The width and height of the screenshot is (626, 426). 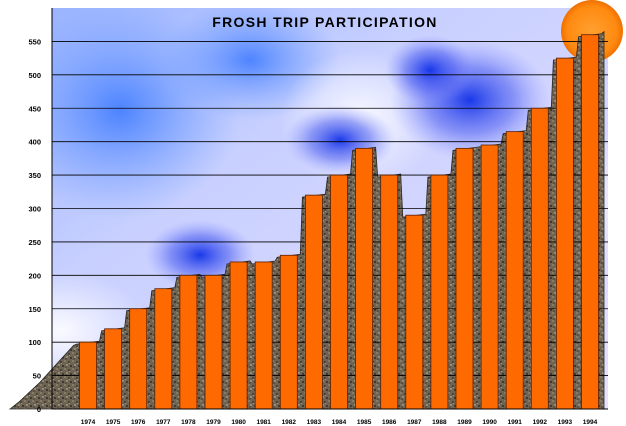 I want to click on bar-1979, so click(x=213, y=342).